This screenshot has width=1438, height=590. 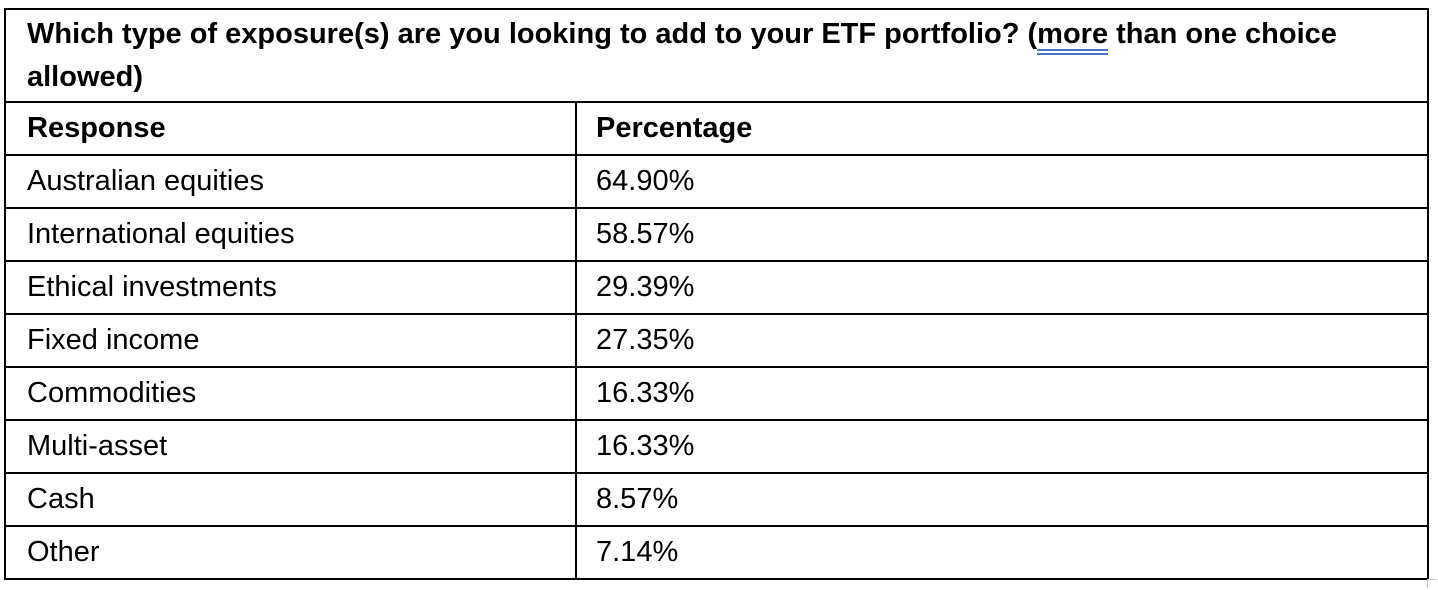 What do you see at coordinates (290, 287) in the screenshot?
I see `response-cell: Ethical investments` at bounding box center [290, 287].